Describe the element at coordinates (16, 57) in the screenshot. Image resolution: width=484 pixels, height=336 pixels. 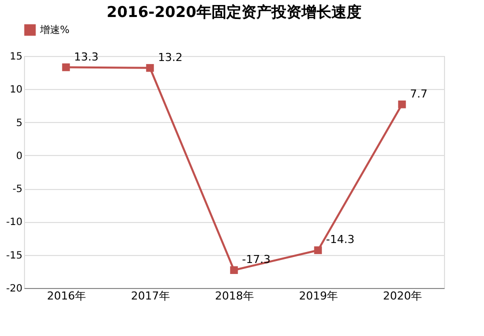
I see `y-tick-label: 15` at that location.